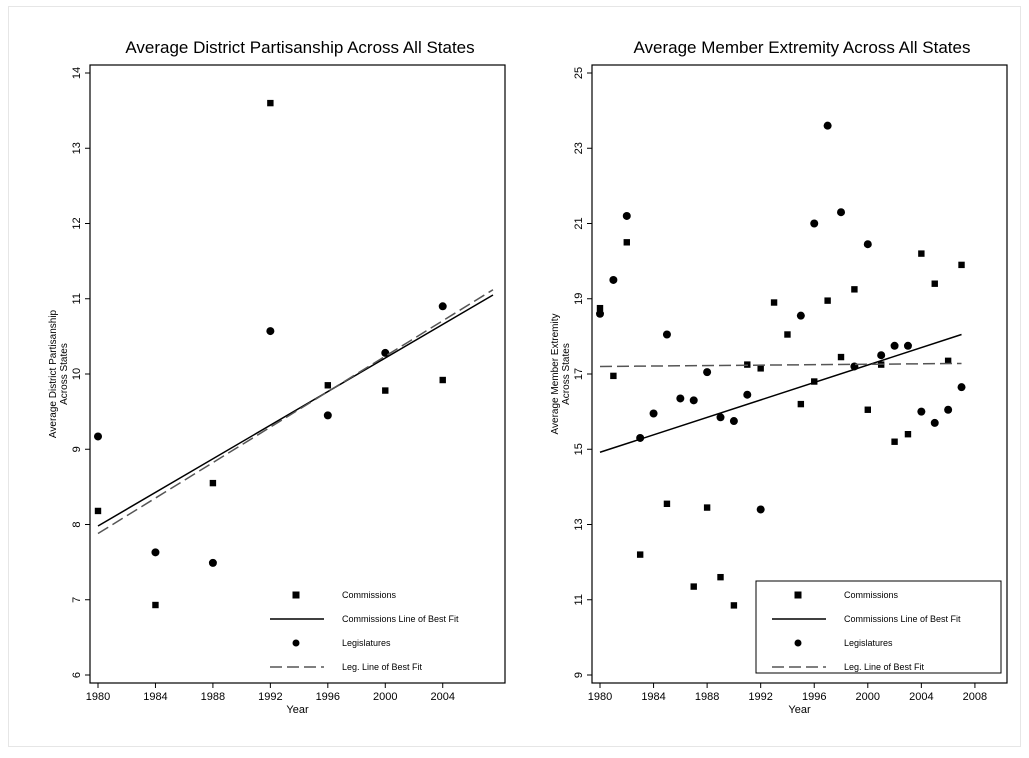  What do you see at coordinates (579, 299) in the screenshot?
I see `y-tick-label: 19` at bounding box center [579, 299].